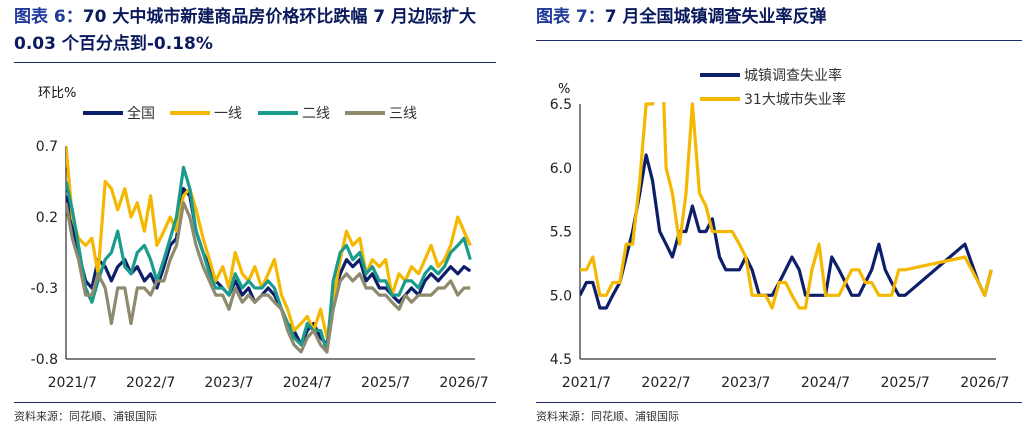  Describe the element at coordinates (570, 17) in the screenshot. I see `figure-tag: 图表 7：` at that location.